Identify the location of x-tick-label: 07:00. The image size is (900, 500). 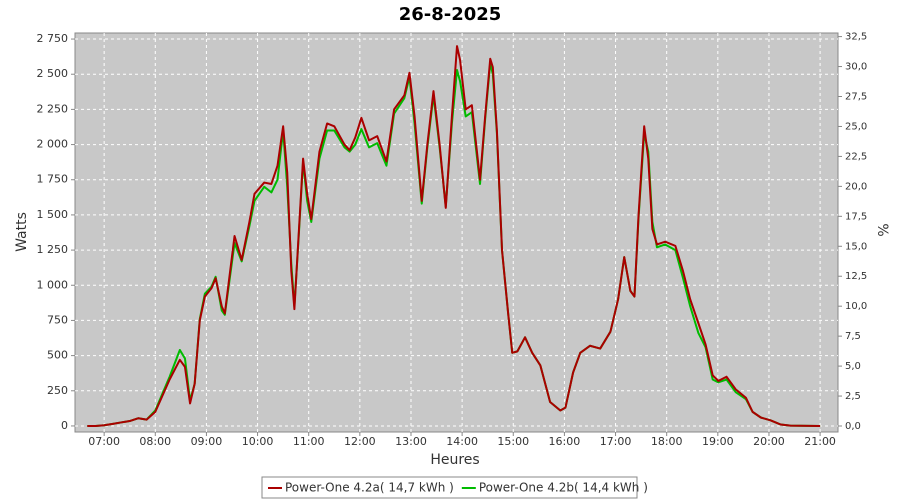
(104, 441).